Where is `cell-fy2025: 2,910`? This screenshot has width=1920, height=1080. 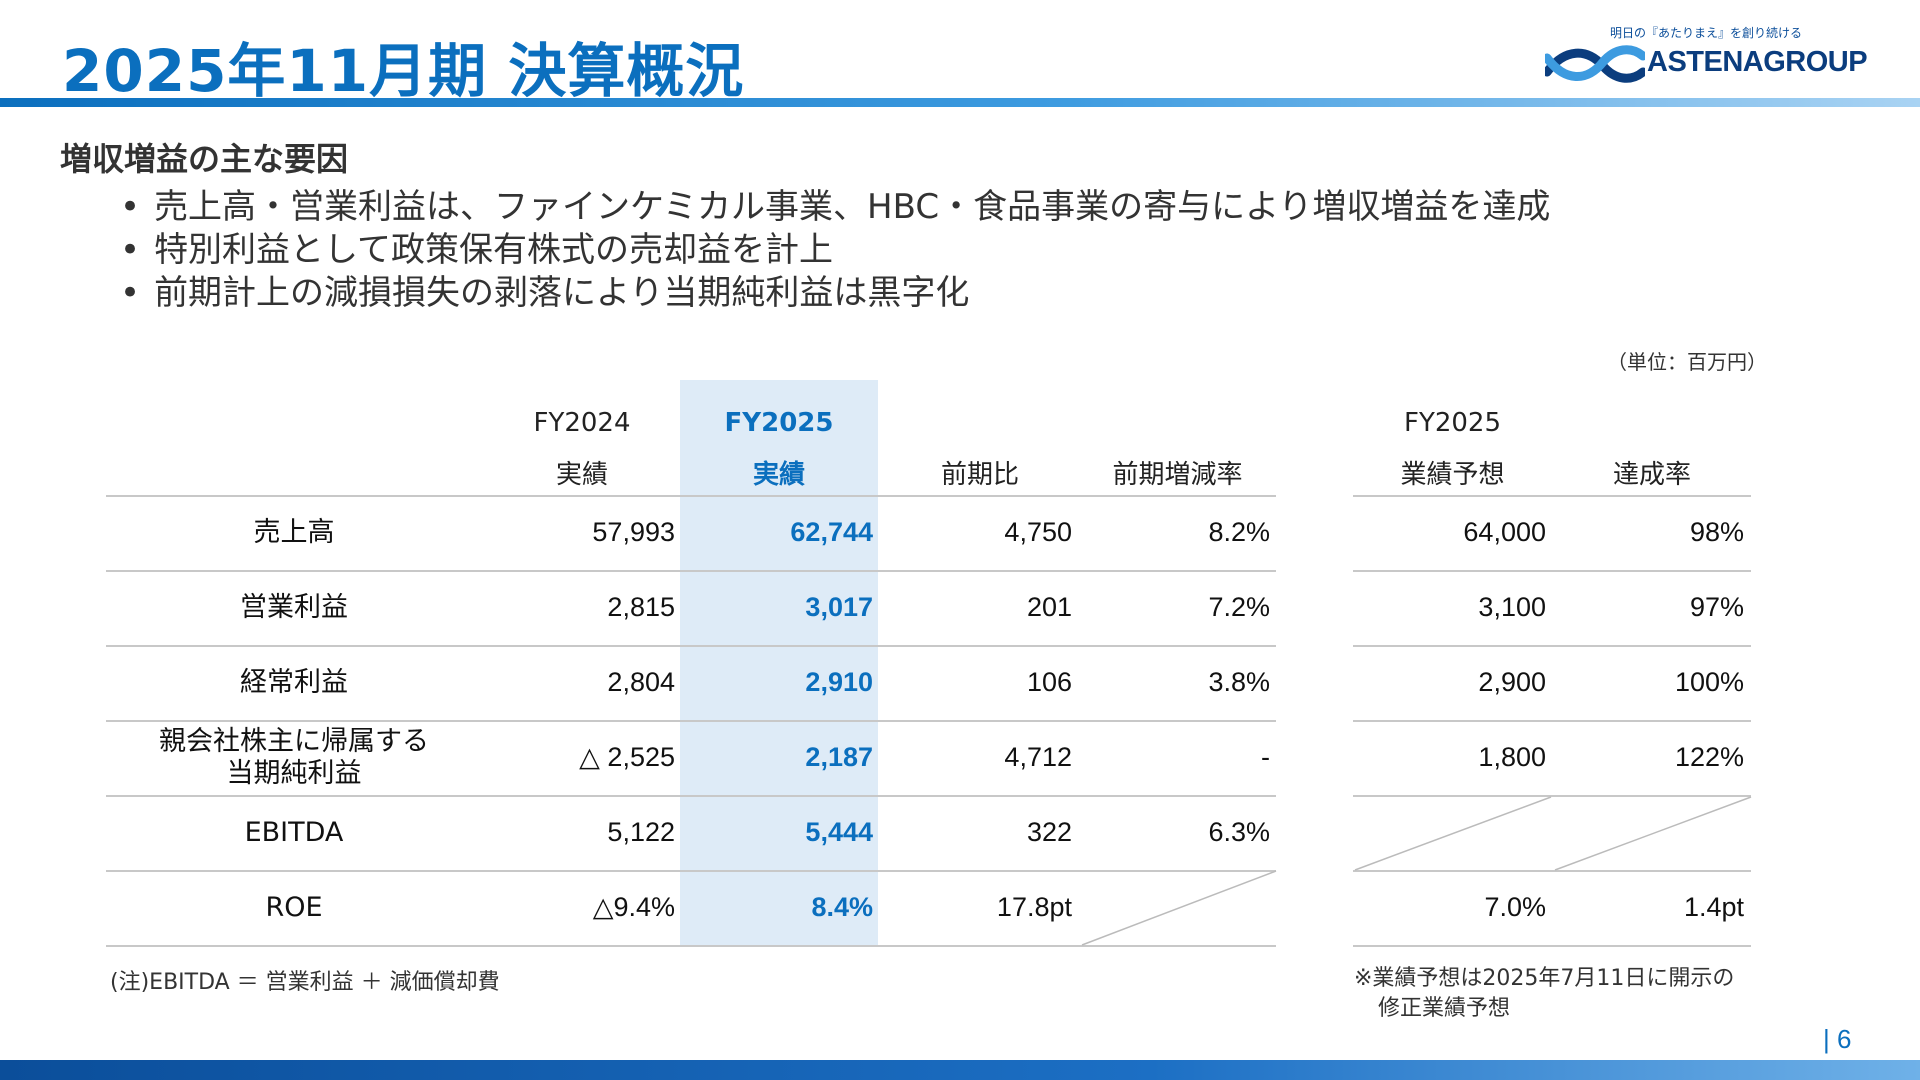
cell-fy2025: 2,910 is located at coordinates (839, 681).